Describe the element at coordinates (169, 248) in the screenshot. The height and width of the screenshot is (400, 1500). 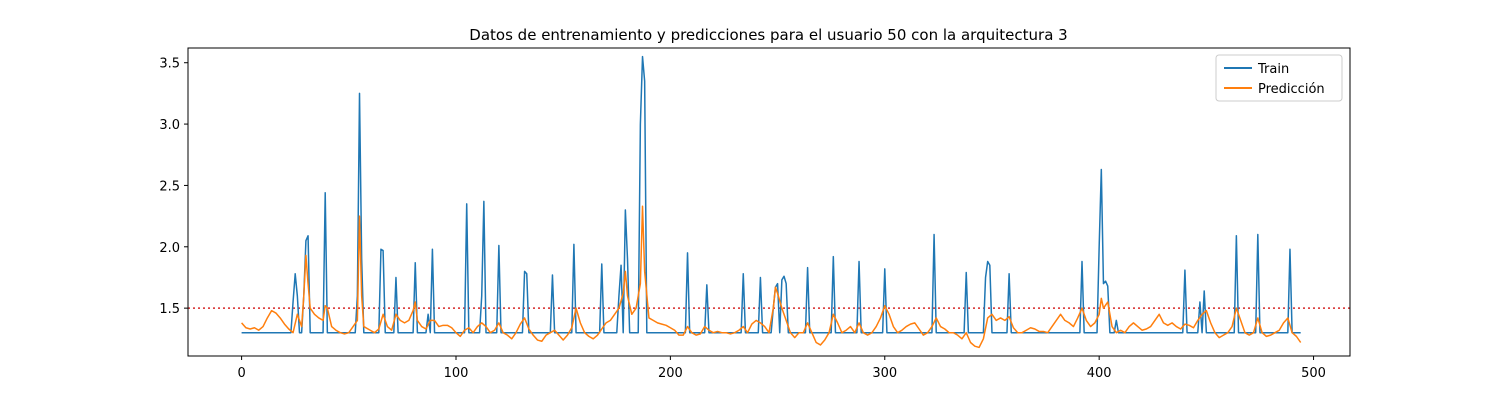
I see `y-tick-label: 2.0` at that location.